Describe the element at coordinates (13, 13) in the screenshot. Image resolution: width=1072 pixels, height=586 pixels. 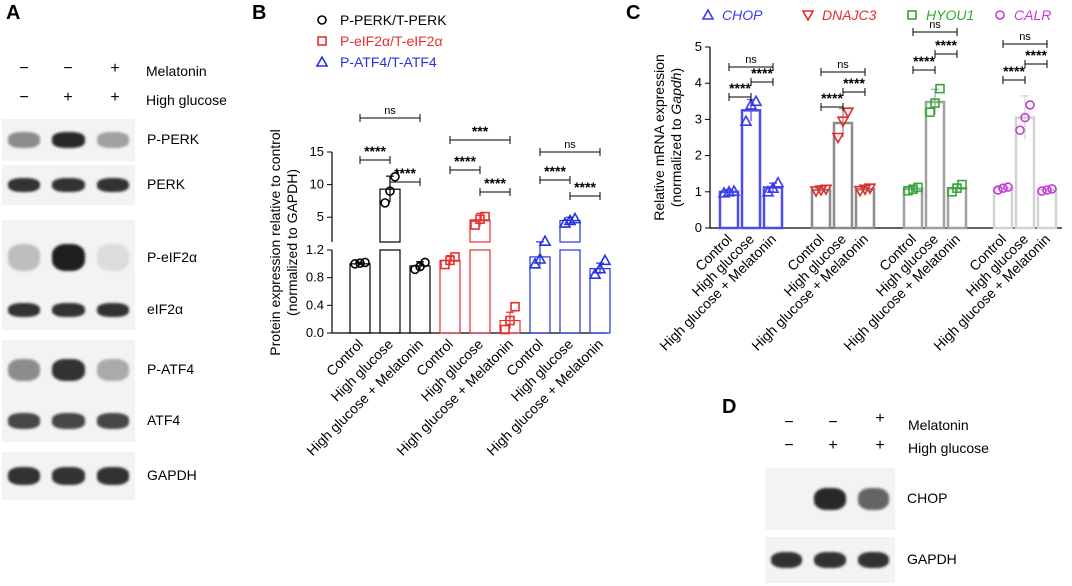
I see `panel-label-a: A` at that location.